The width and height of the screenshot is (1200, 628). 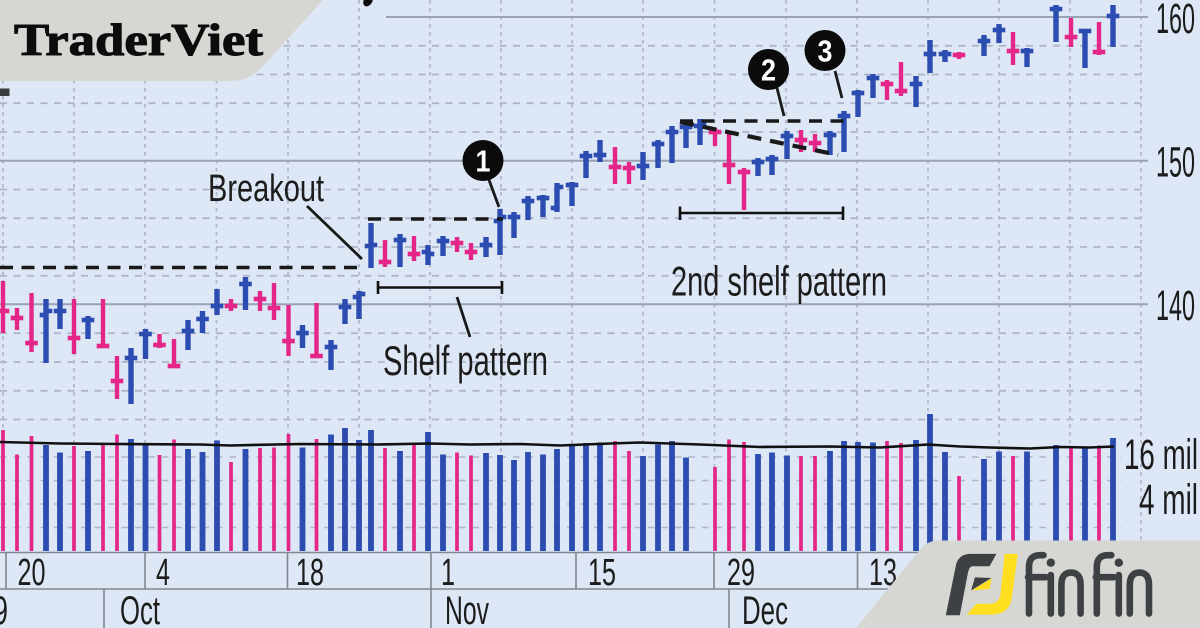 I want to click on svg-text: 140, so click(x=1175, y=306).